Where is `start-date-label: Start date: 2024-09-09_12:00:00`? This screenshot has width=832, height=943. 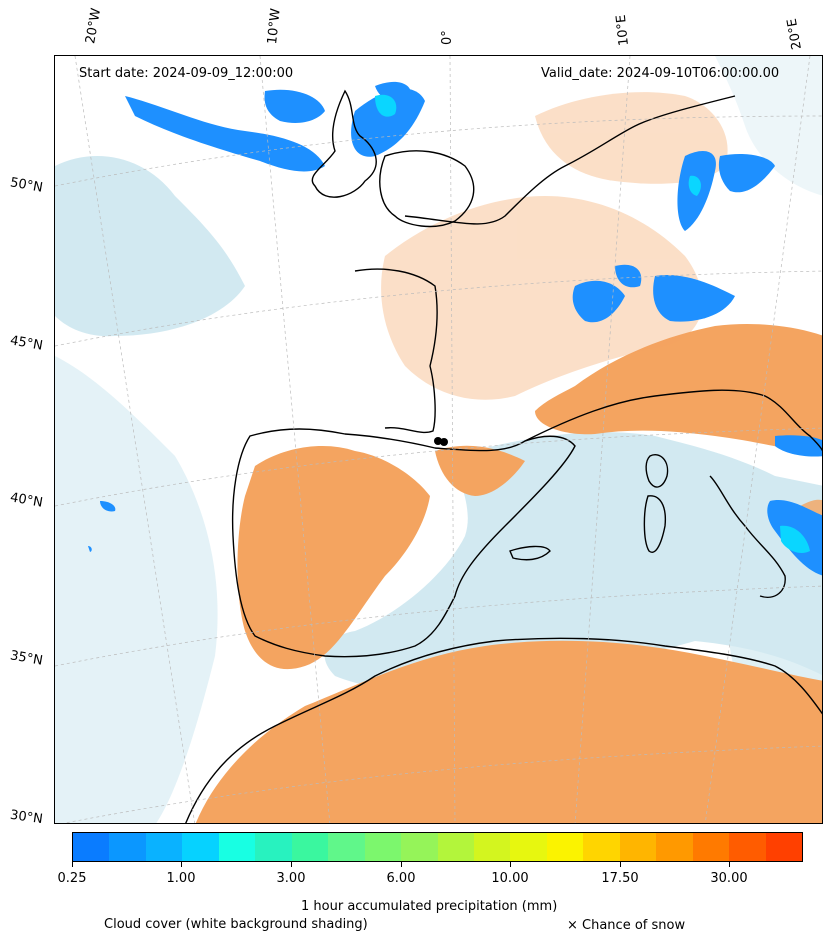
start-date-label: Start date: 2024-09-09_12:00:00 is located at coordinates (186, 73).